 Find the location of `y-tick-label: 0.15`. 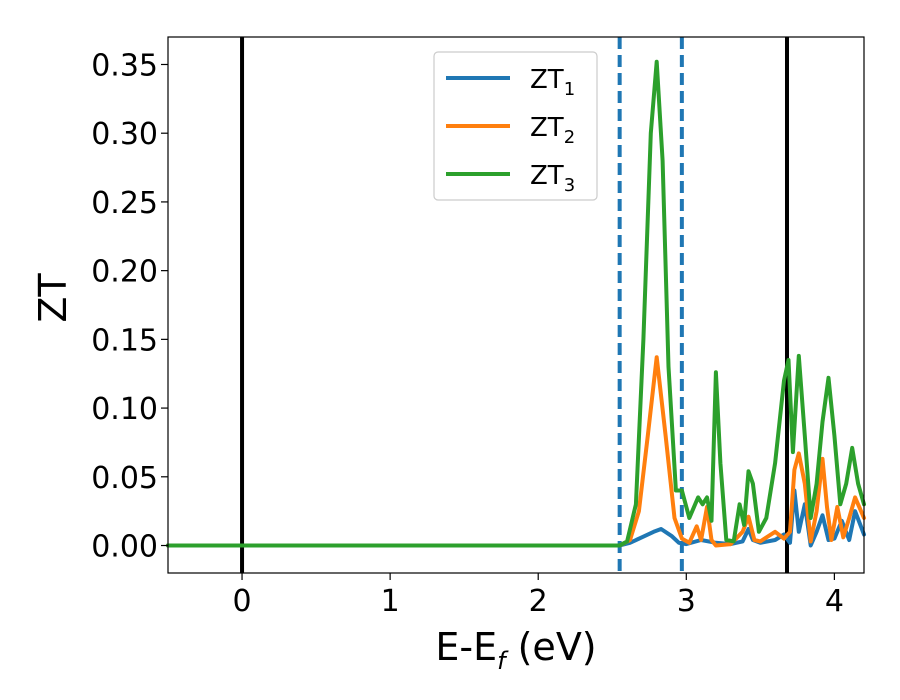

y-tick-label: 0.15 is located at coordinates (124, 340).